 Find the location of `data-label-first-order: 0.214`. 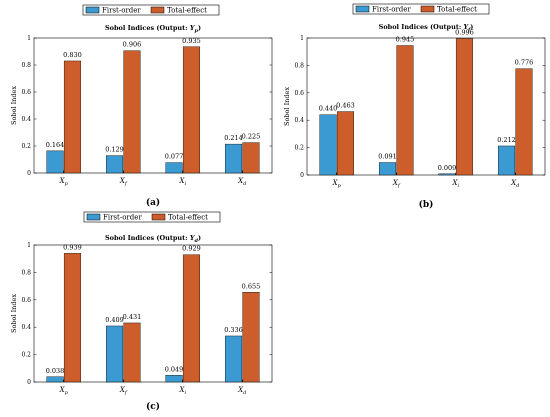

data-label-first-order: 0.214 is located at coordinates (233, 138).